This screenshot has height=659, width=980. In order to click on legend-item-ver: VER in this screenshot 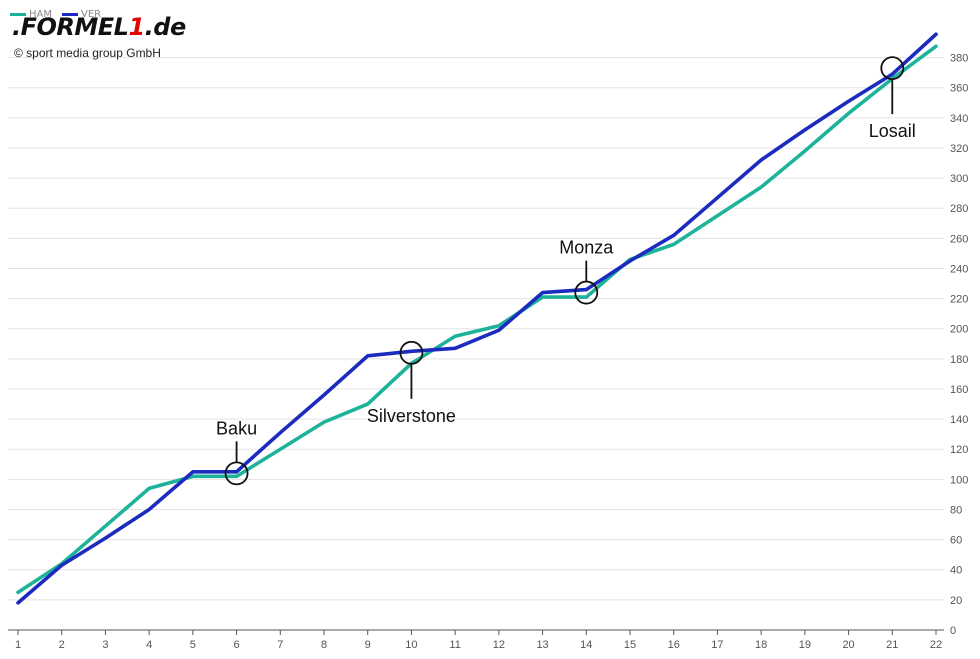, I will do `click(81, 14)`.